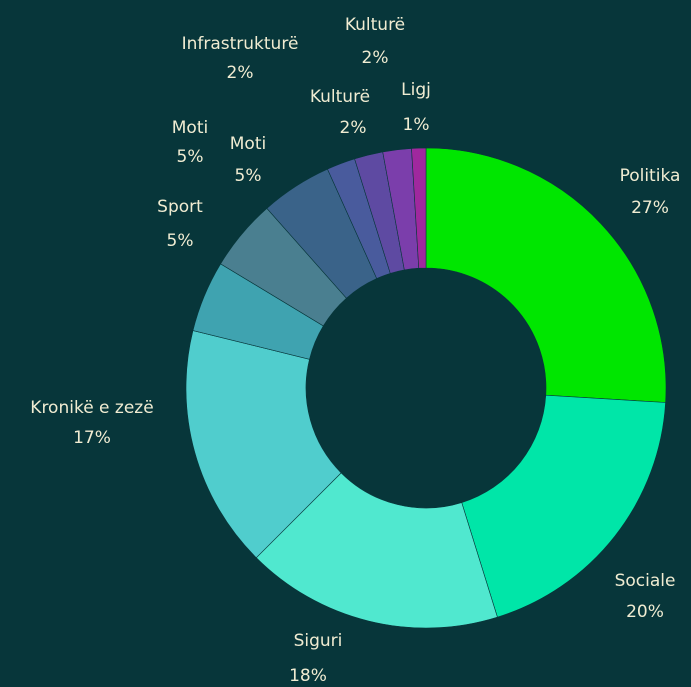 This screenshot has width=691, height=687. Describe the element at coordinates (645, 581) in the screenshot. I see `slice-label: Sociale` at that location.